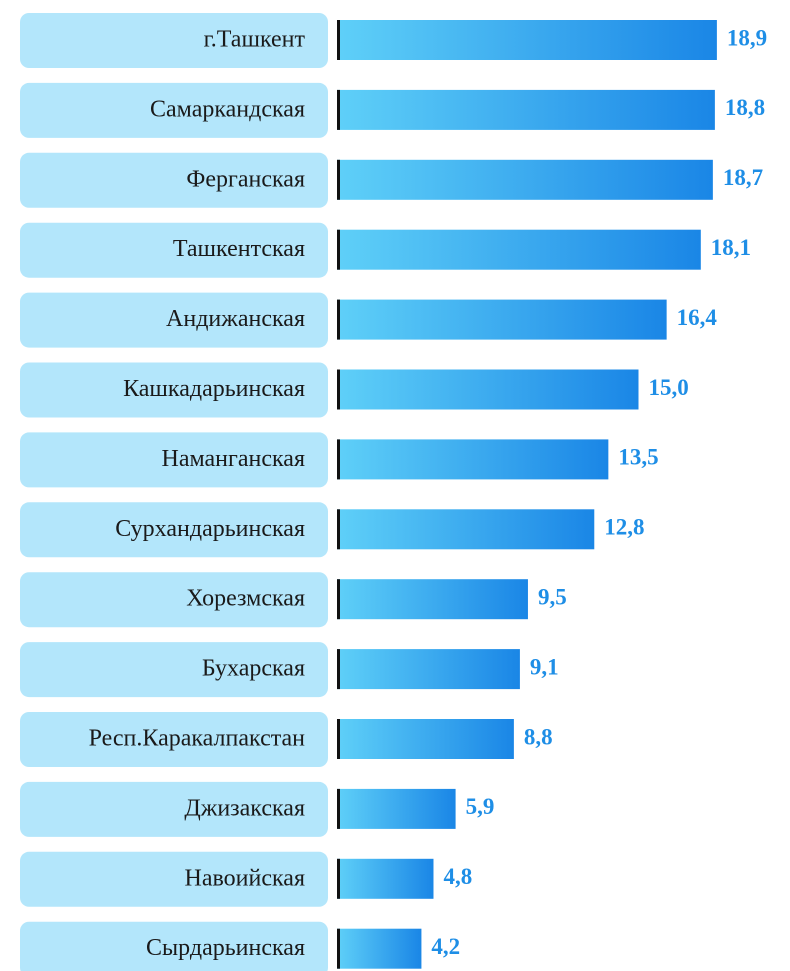 The image size is (790, 971). Describe the element at coordinates (245, 599) in the screenshot. I see `category-label: Хорезмская` at that location.